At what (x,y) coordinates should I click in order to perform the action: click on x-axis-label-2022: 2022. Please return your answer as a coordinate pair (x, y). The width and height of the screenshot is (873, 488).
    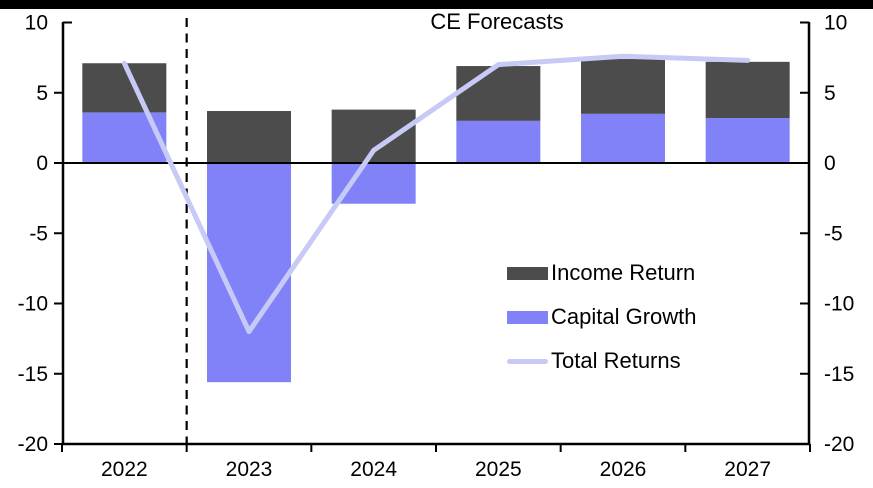
    Looking at the image, I should click on (124, 469).